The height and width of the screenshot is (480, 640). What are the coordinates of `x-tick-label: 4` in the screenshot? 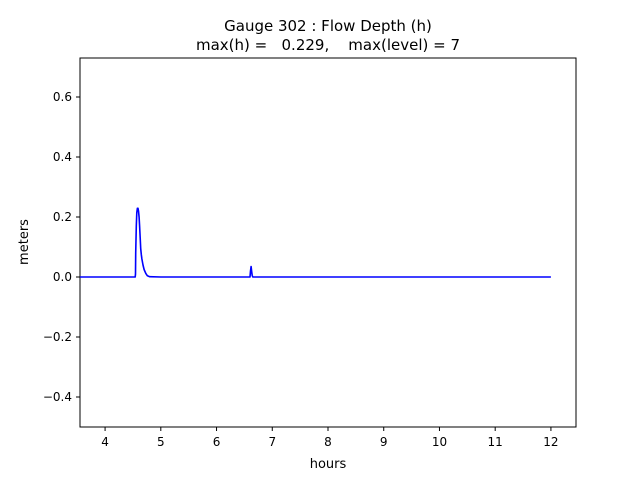 It's located at (105, 442).